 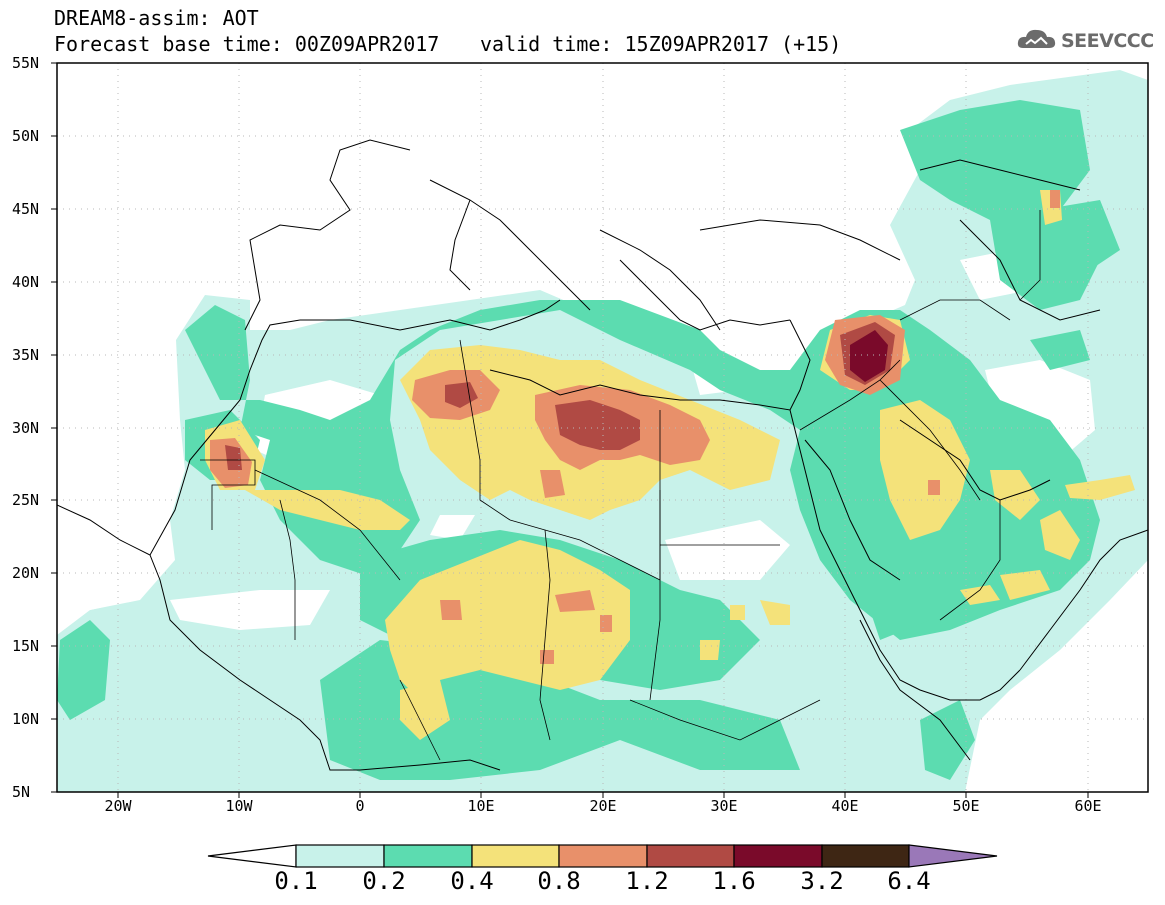 What do you see at coordinates (26, 719) in the screenshot?
I see `lat-label: 10N` at bounding box center [26, 719].